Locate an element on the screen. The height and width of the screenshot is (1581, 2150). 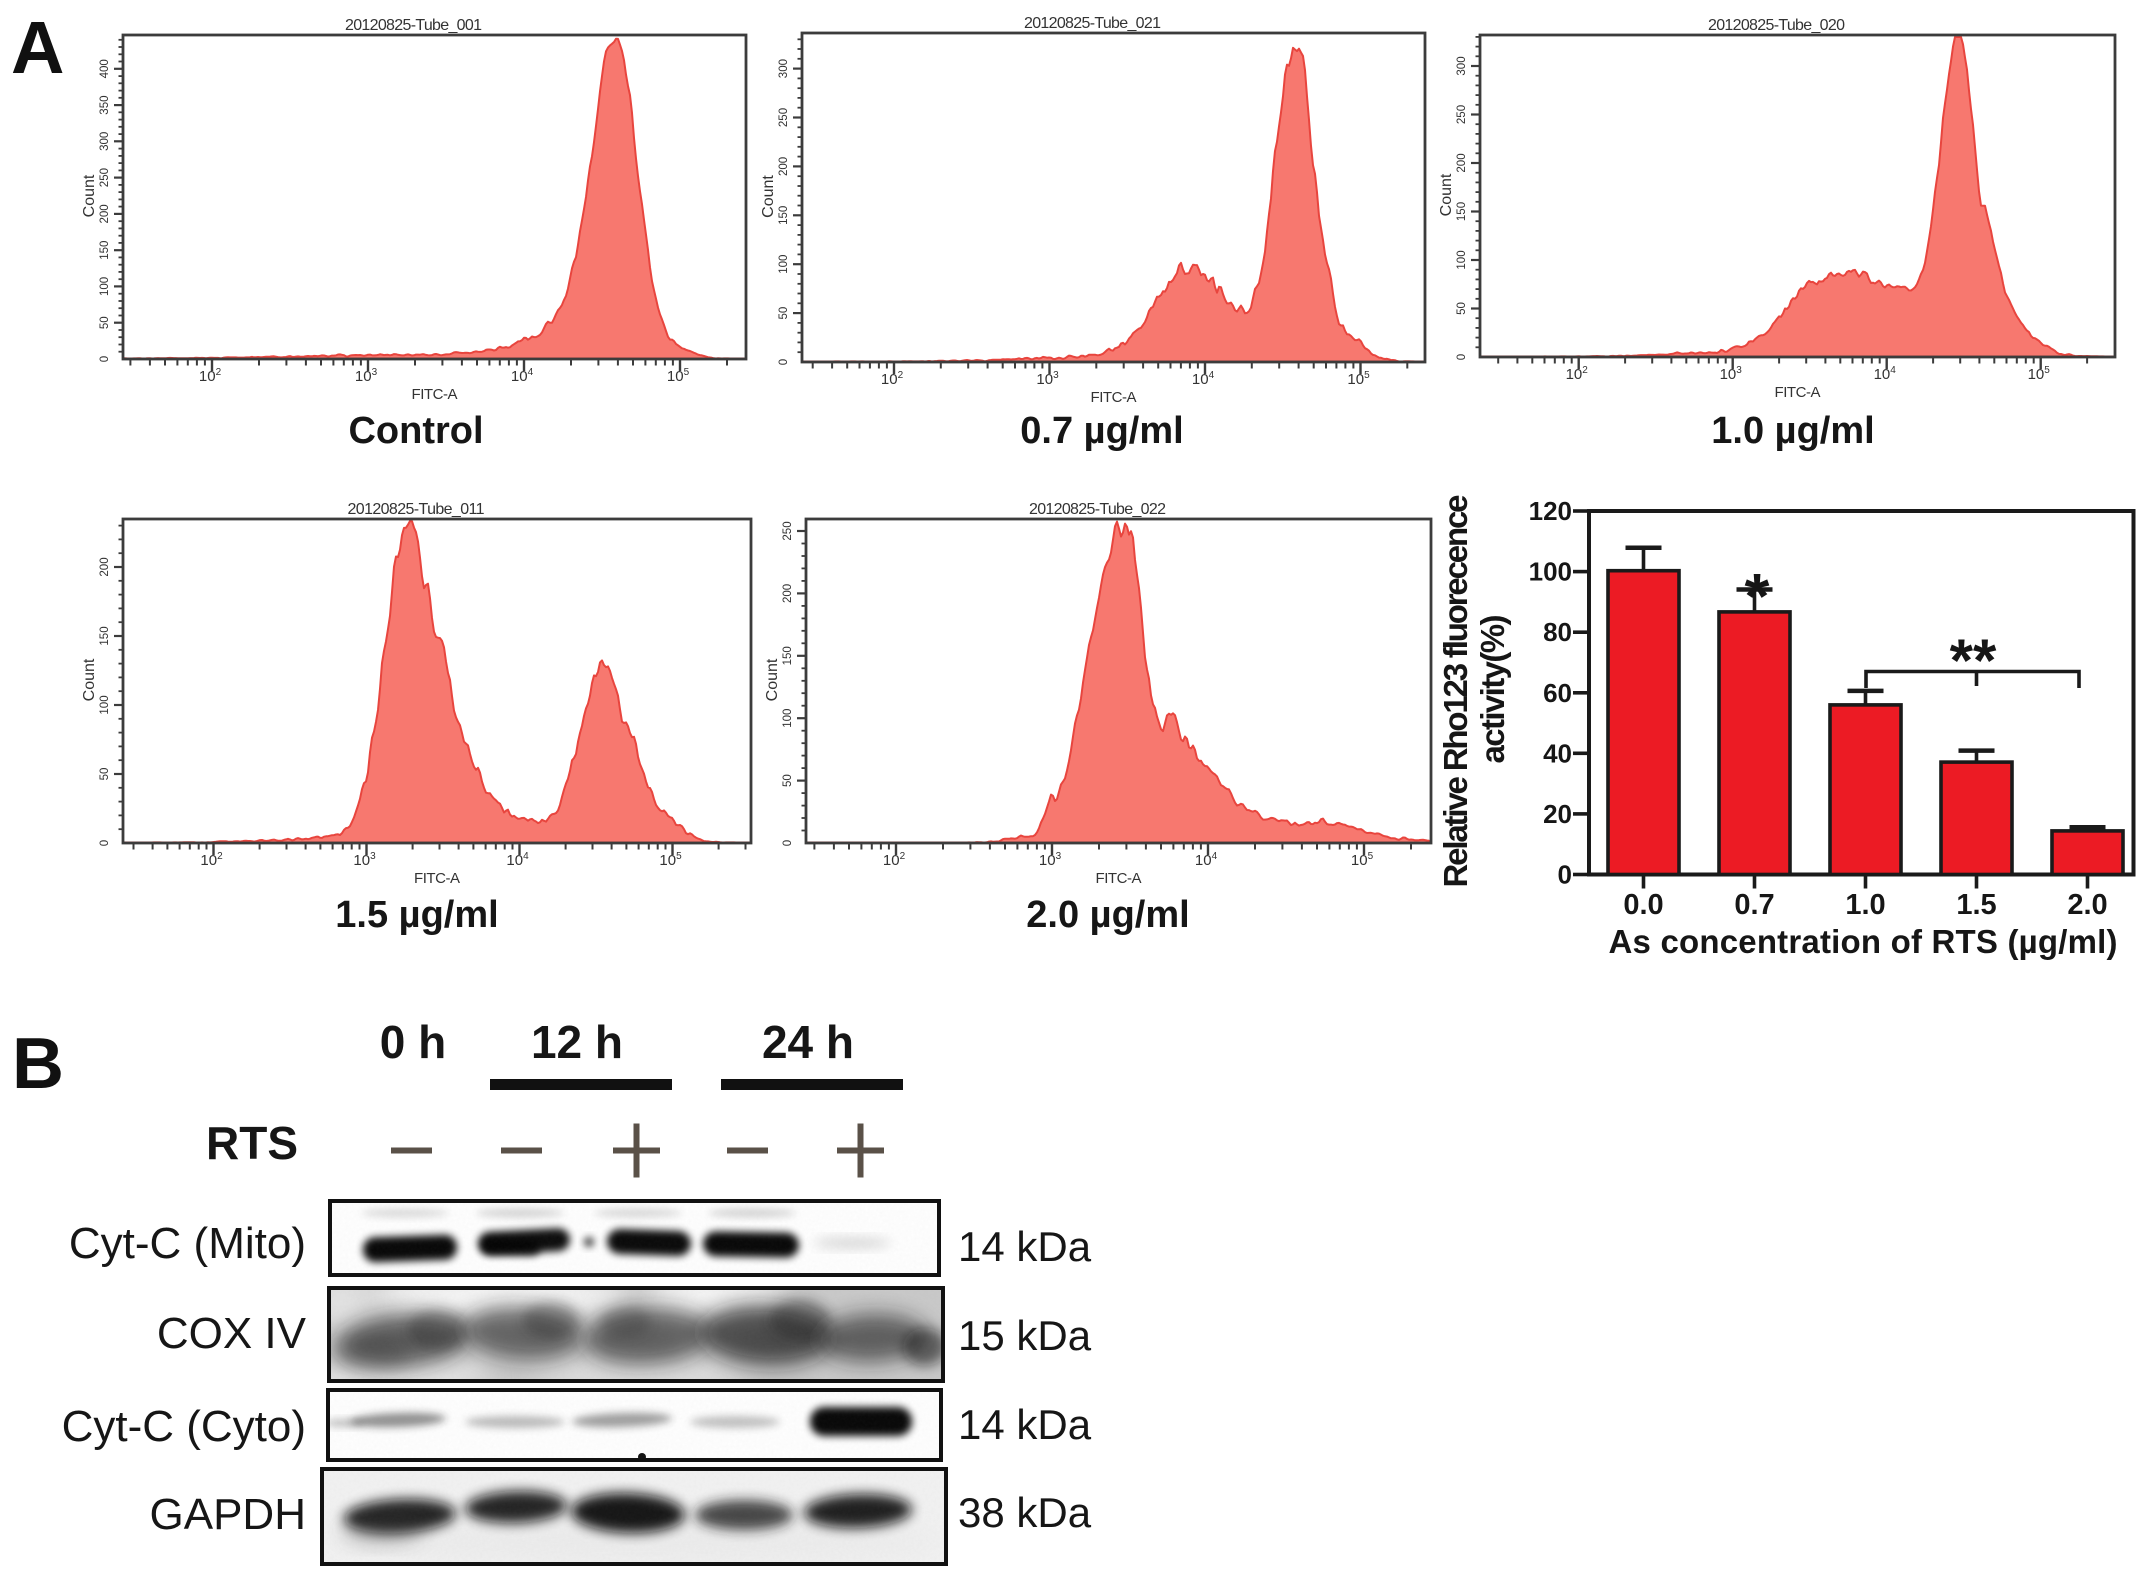
svg-text: 60 is located at coordinates (1557, 693).